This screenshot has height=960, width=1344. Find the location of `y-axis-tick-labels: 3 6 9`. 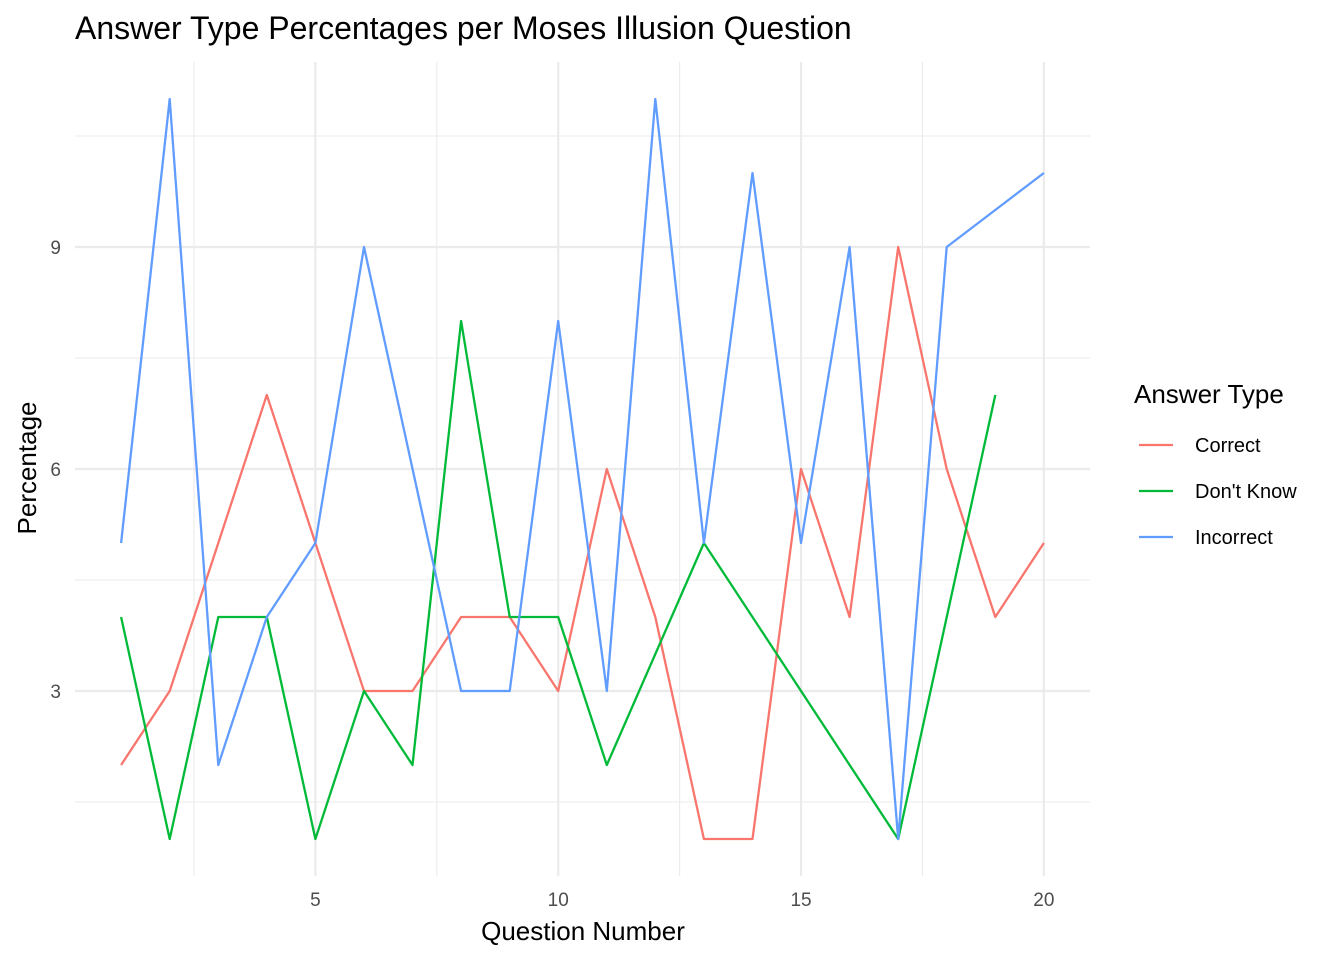

y-axis-tick-labels: 3 6 9 is located at coordinates (55, 470).